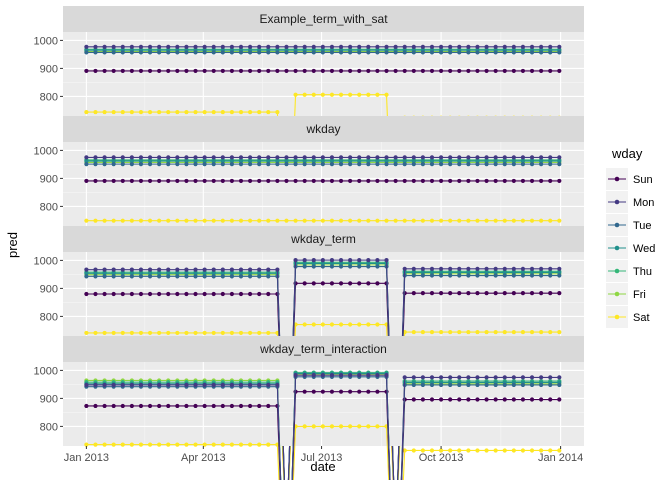  I want to click on series-tue, so click(323, 52).